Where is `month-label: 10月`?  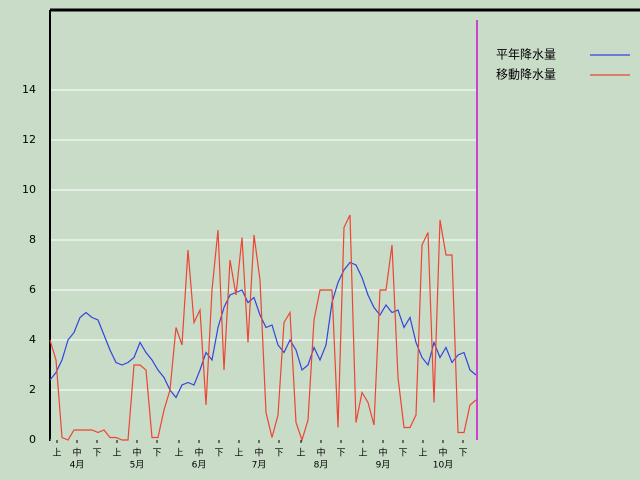
month-label: 10月 is located at coordinates (443, 465).